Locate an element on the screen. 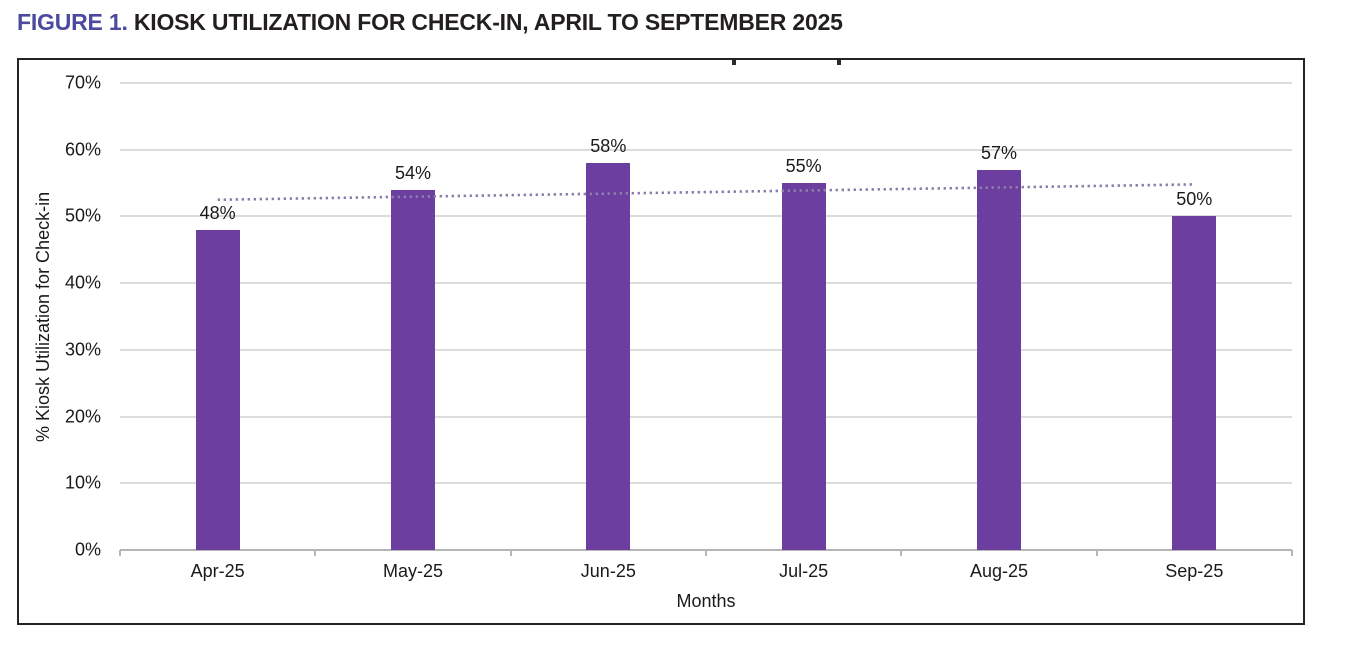 This screenshot has width=1350, height=649. y-tick-label: 50% is located at coordinates (82, 215).